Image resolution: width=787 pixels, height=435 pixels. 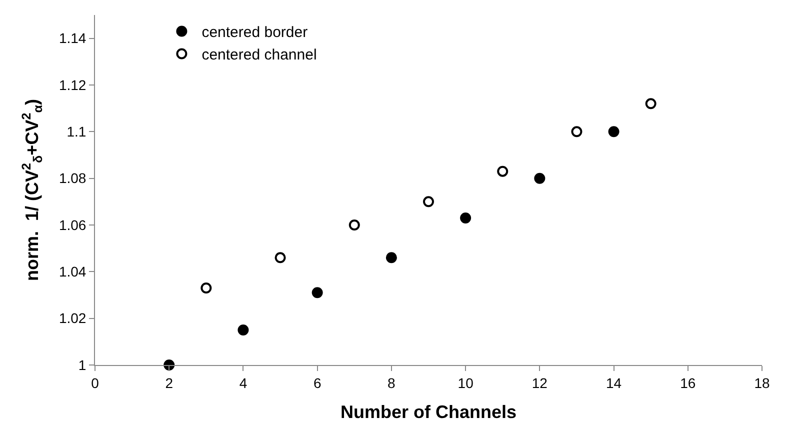 I want to click on y-tick-label: 1.12, so click(x=72, y=84).